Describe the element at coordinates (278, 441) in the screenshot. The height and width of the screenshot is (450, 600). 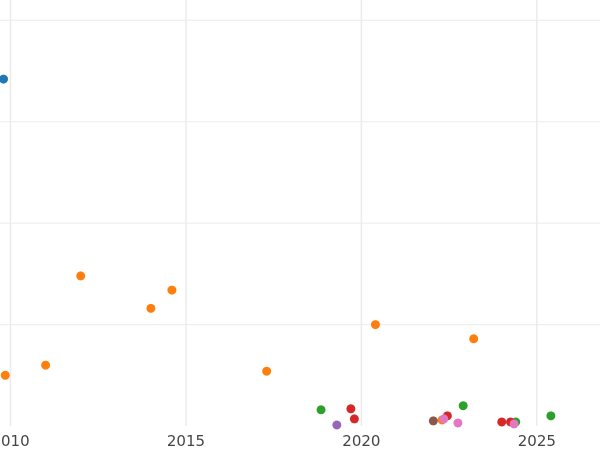
I see `x-axis-tick-labels: 2010 2015 2020 2025` at that location.